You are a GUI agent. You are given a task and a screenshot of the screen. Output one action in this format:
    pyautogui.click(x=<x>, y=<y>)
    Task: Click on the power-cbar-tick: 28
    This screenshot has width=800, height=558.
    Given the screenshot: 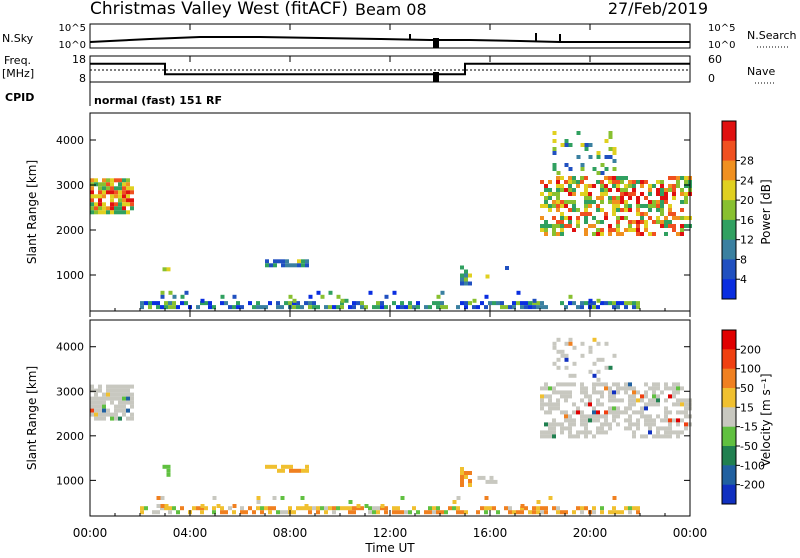 What is the action you would take?
    pyautogui.click(x=747, y=161)
    